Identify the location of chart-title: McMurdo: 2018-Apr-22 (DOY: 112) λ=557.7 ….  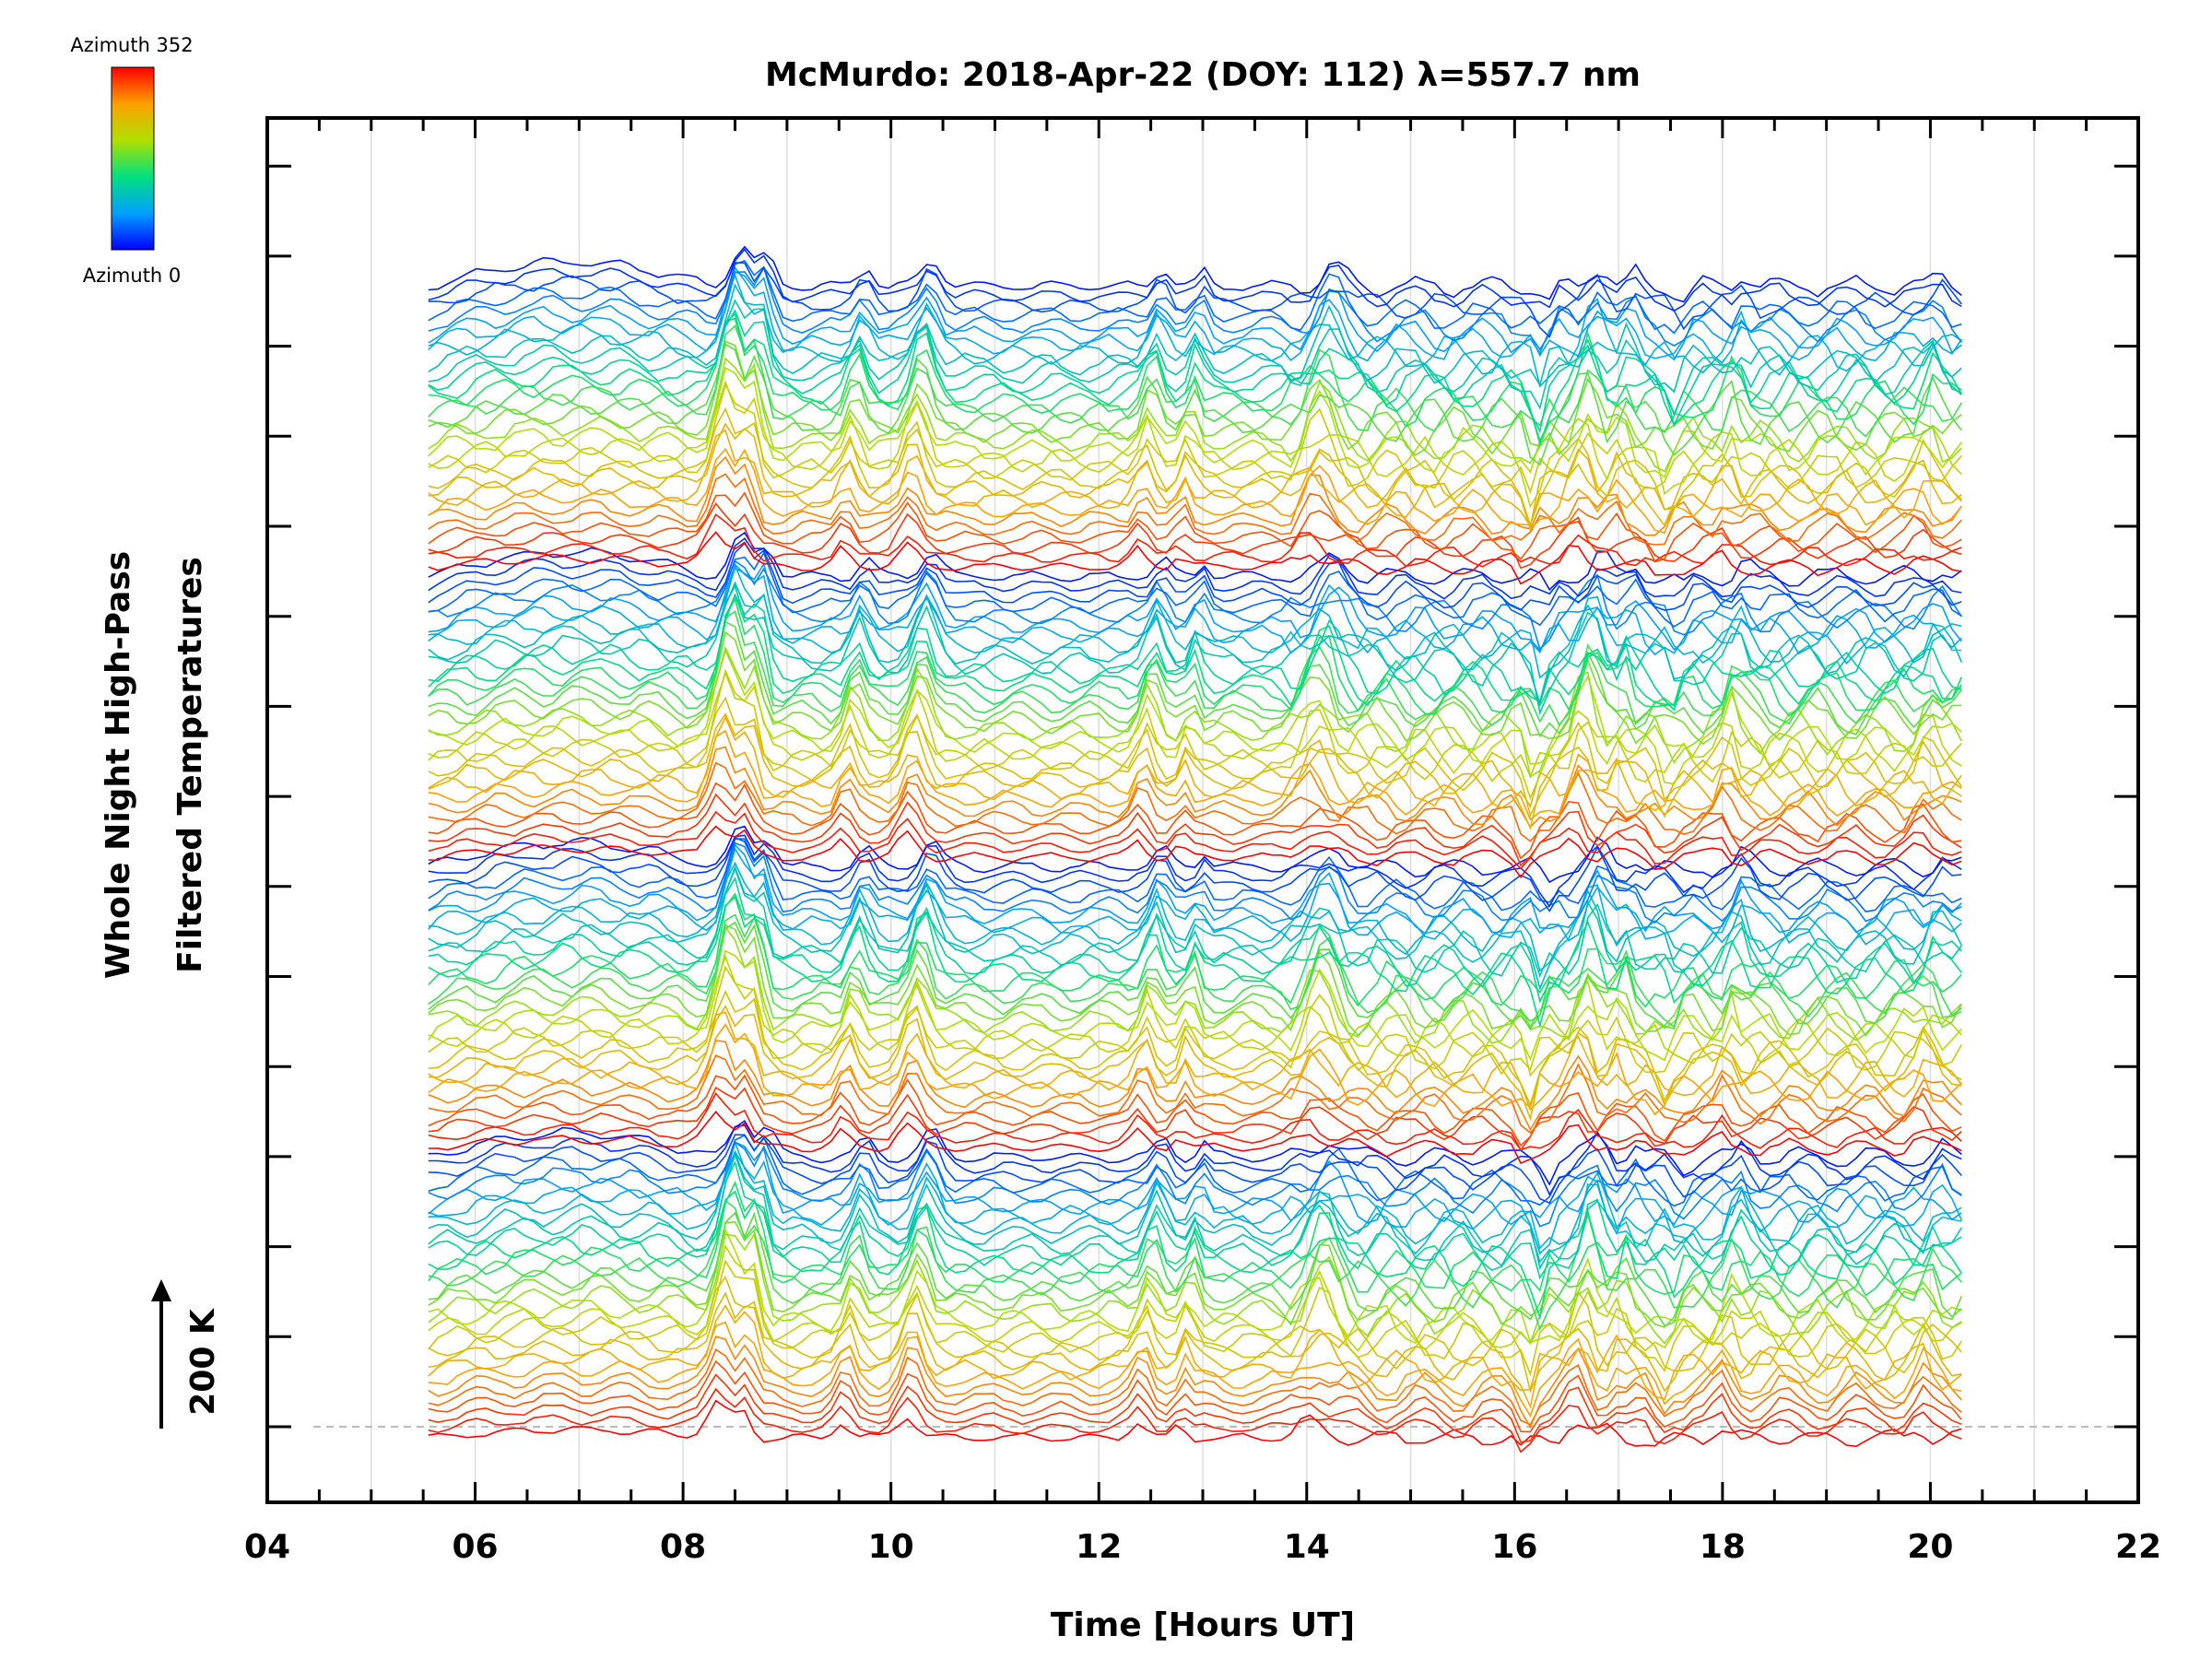
(1203, 75).